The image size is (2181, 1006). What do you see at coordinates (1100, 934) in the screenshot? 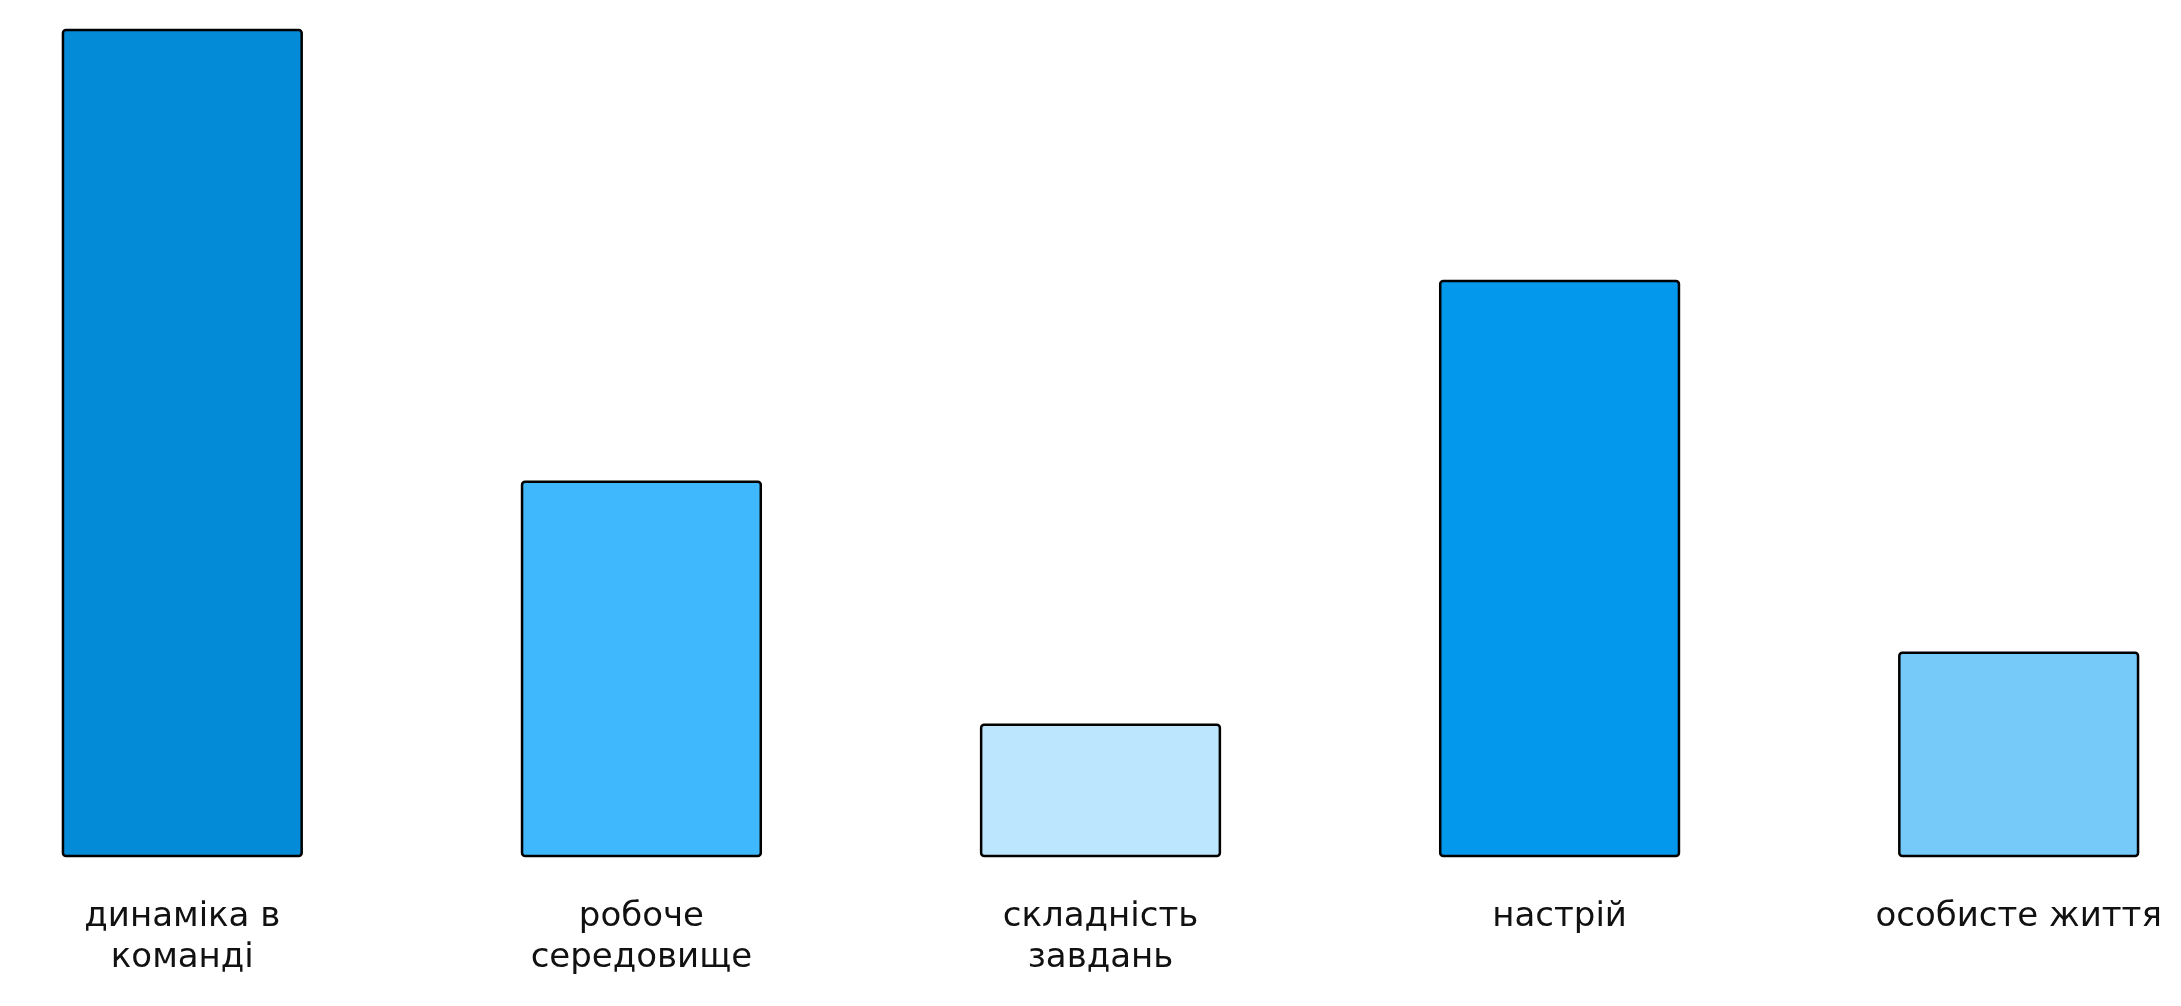
I see `x-tick-label: складність завдань` at bounding box center [1100, 934].